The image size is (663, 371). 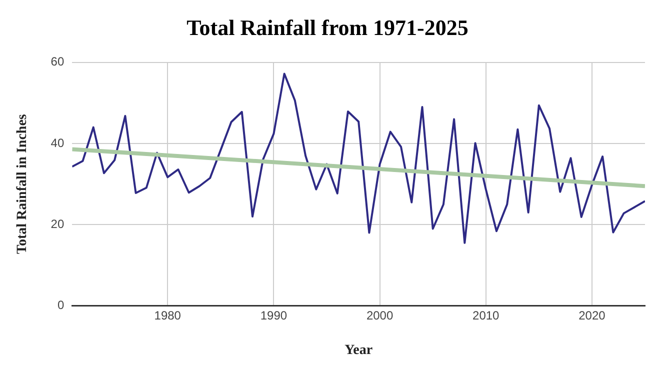 What do you see at coordinates (274, 315) in the screenshot?
I see `x-tick-label: 1990` at bounding box center [274, 315].